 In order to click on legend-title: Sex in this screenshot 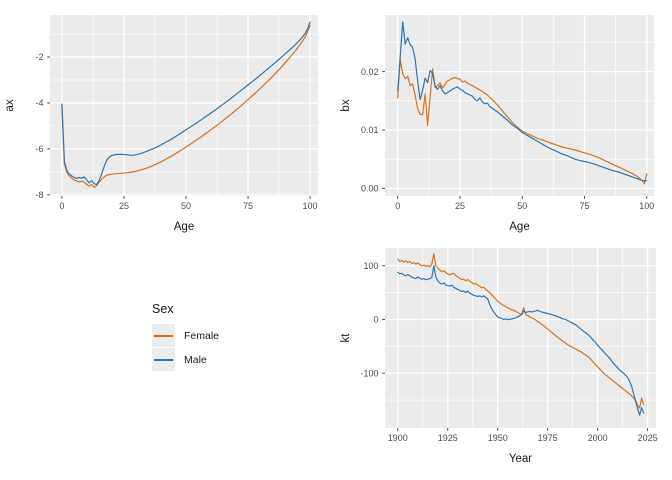, I will do `click(163, 309)`.